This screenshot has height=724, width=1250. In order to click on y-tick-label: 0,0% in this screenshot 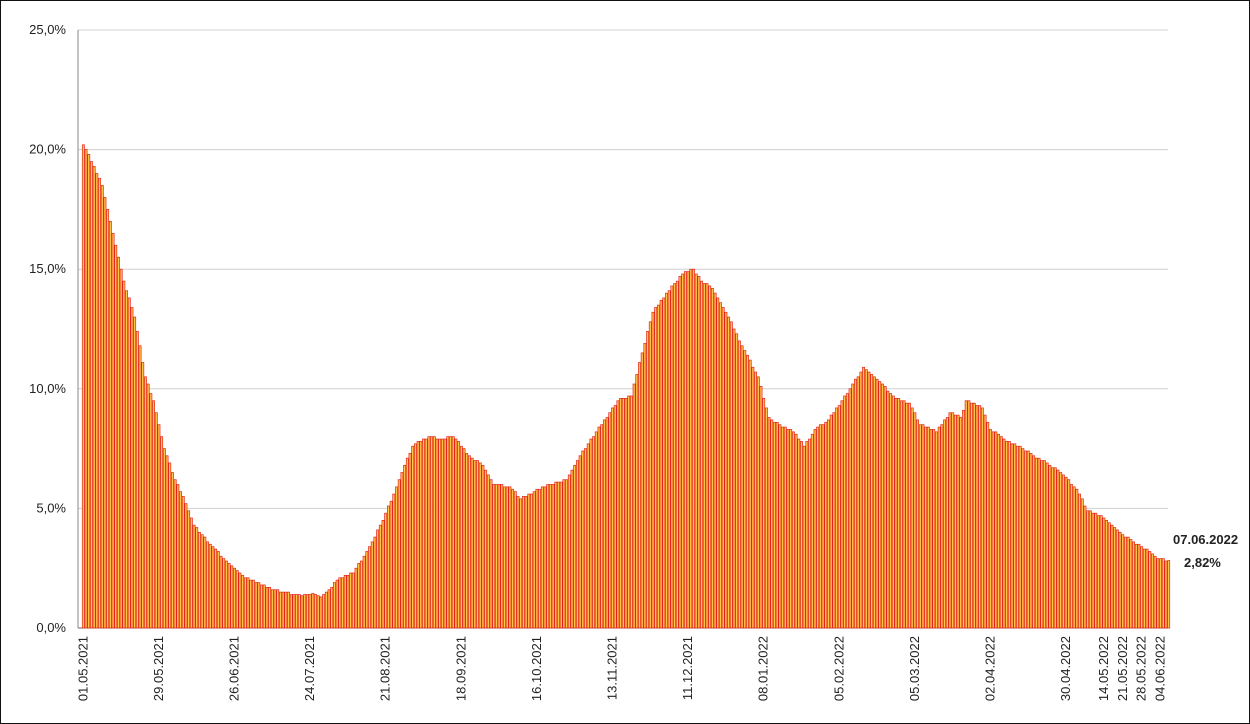, I will do `click(51, 627)`.